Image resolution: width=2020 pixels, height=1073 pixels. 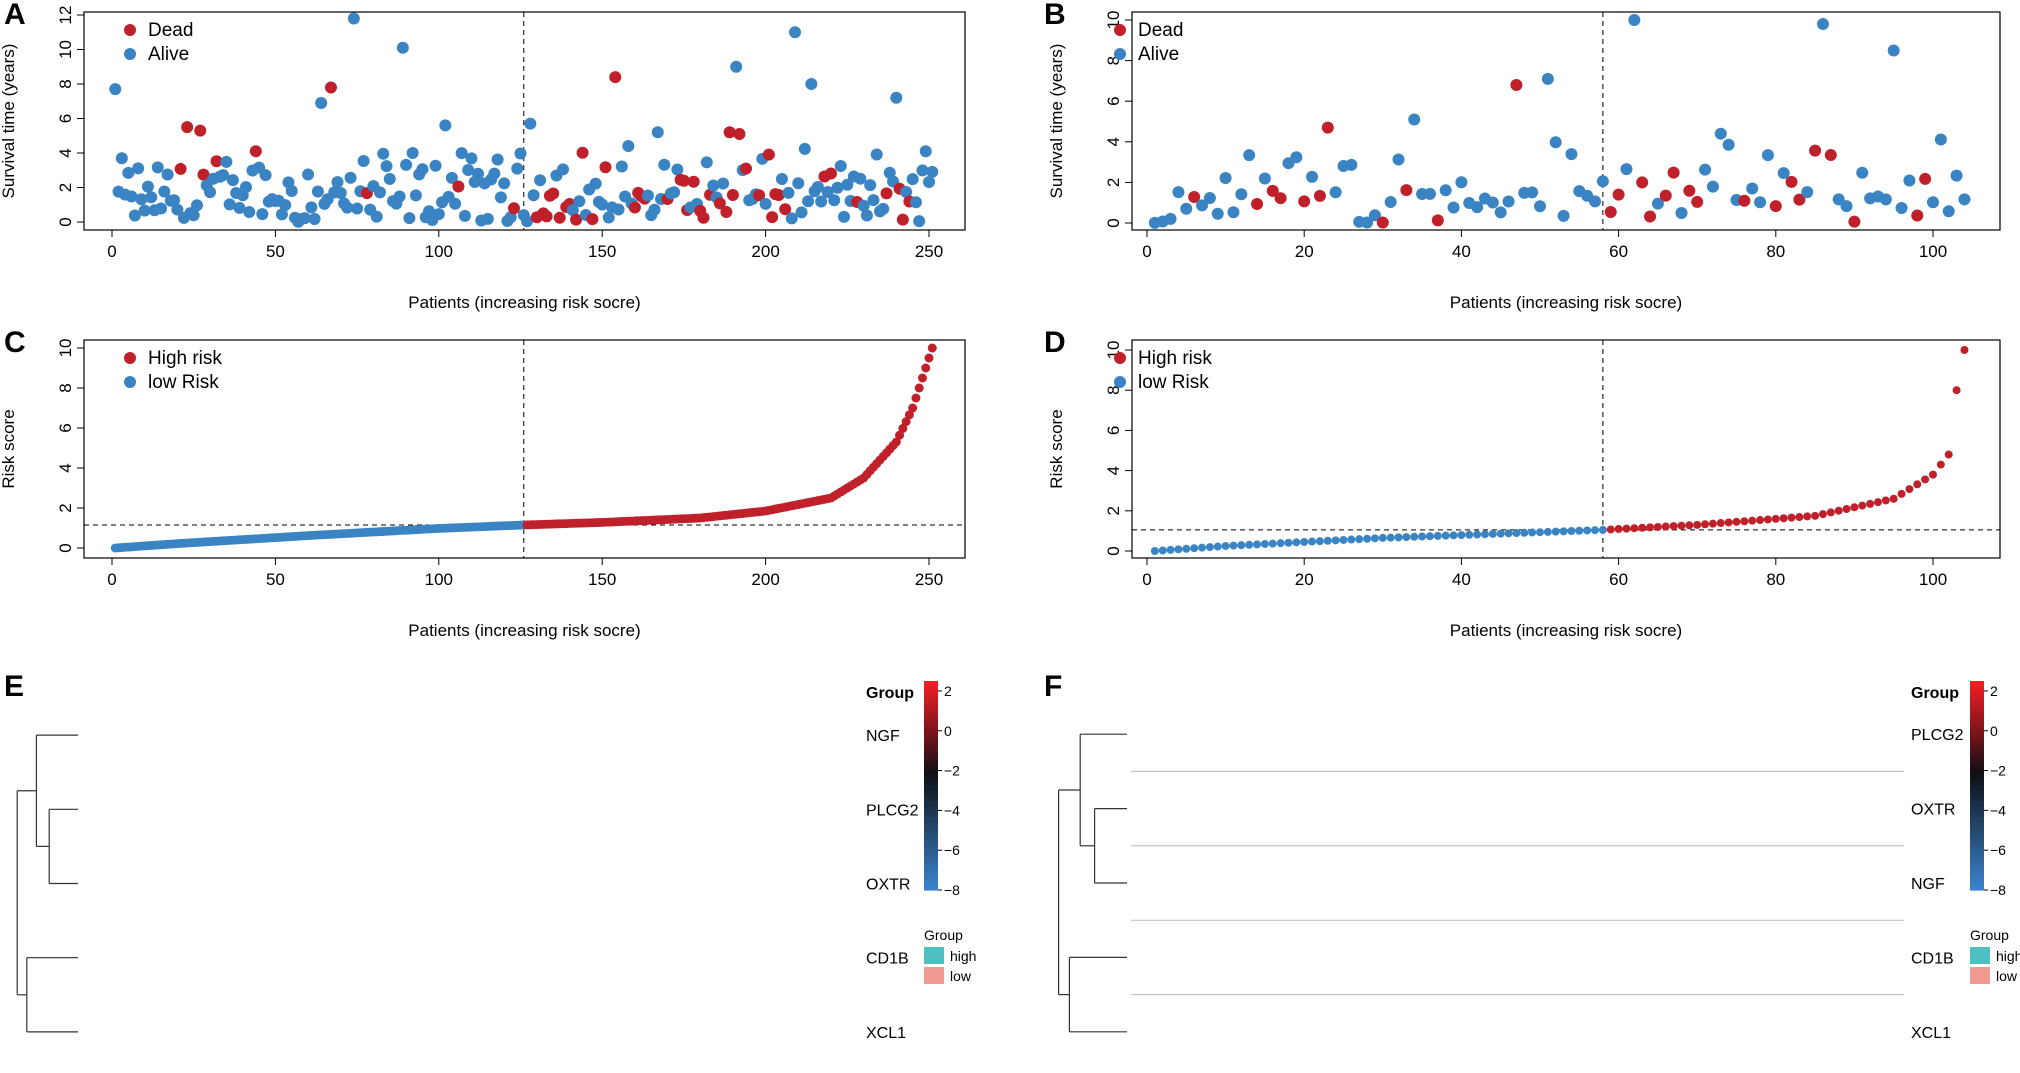 I want to click on x-tick-label: 20, so click(x=1304, y=579).